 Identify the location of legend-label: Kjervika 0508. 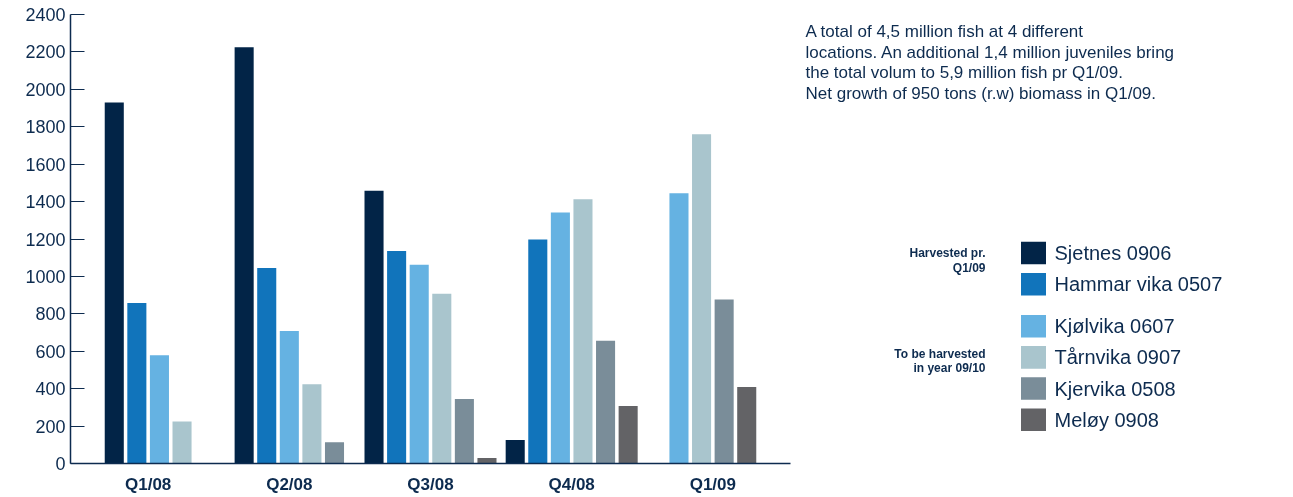
(1115, 388).